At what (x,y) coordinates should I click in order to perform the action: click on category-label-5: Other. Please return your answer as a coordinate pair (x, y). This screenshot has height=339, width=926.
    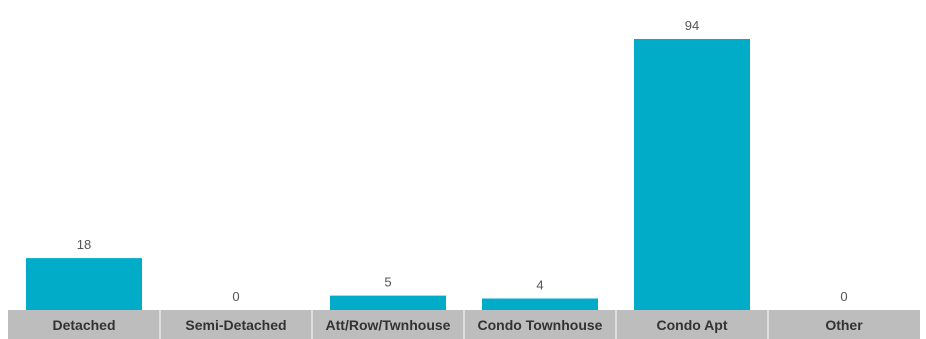
    Looking at the image, I should click on (844, 325).